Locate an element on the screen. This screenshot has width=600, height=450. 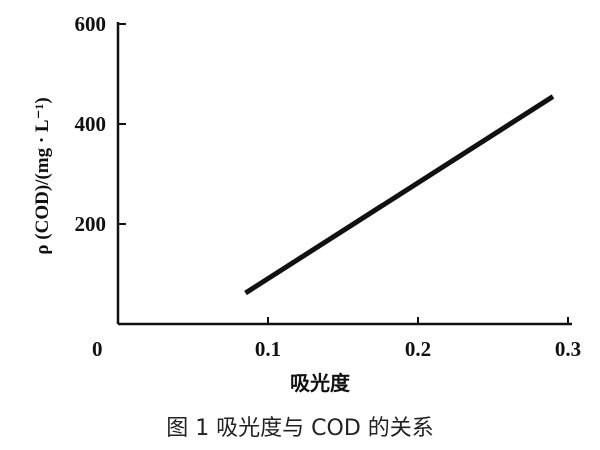
y-tick-label-1: 400 is located at coordinates (91, 124).